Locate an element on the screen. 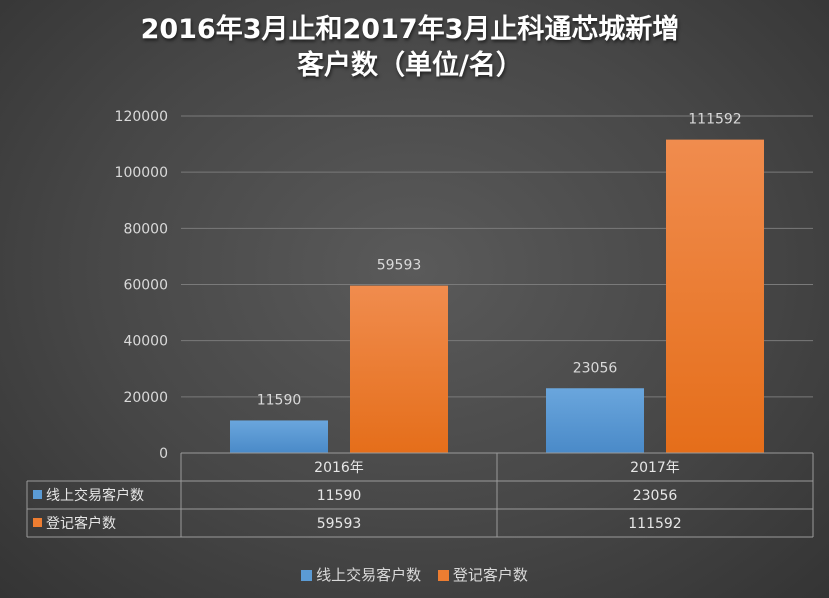 This screenshot has width=829, height=598. y-tick-label: 100000 is located at coordinates (141, 173).